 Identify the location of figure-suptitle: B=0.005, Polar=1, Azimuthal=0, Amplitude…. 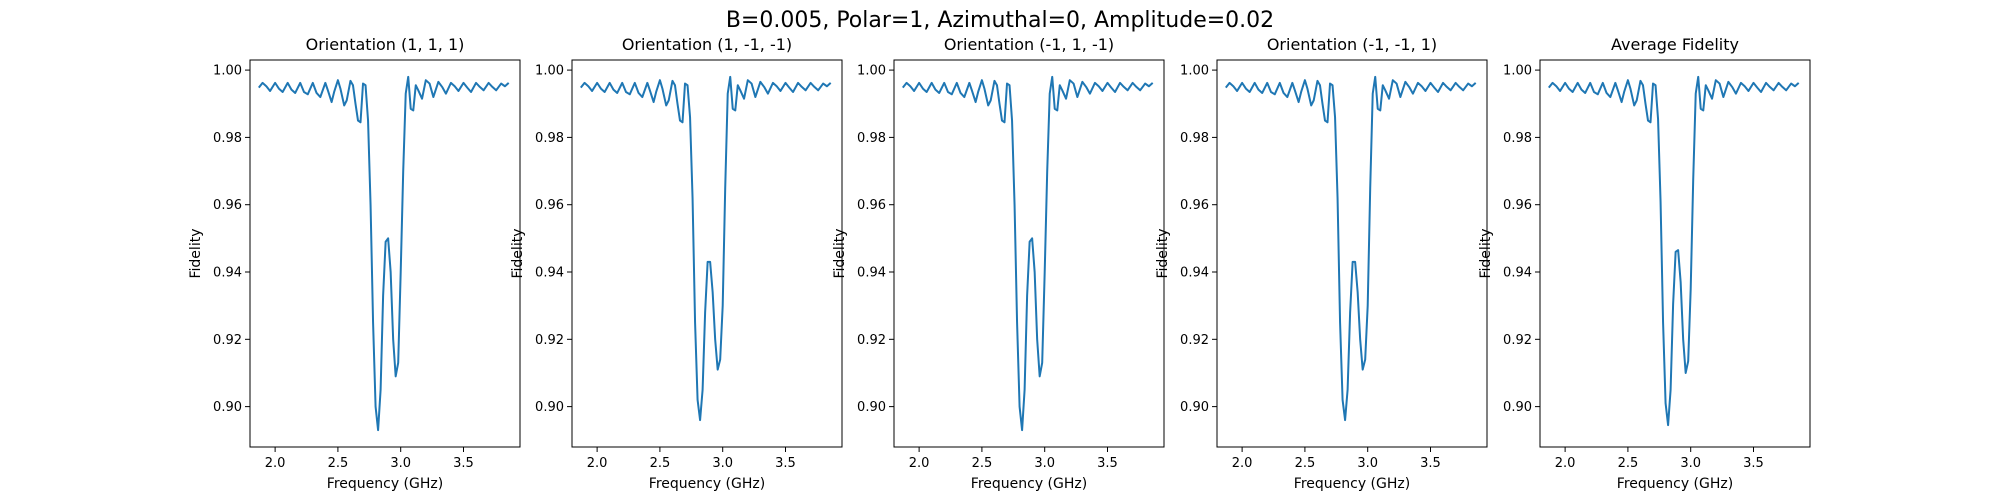
(1000, 20).